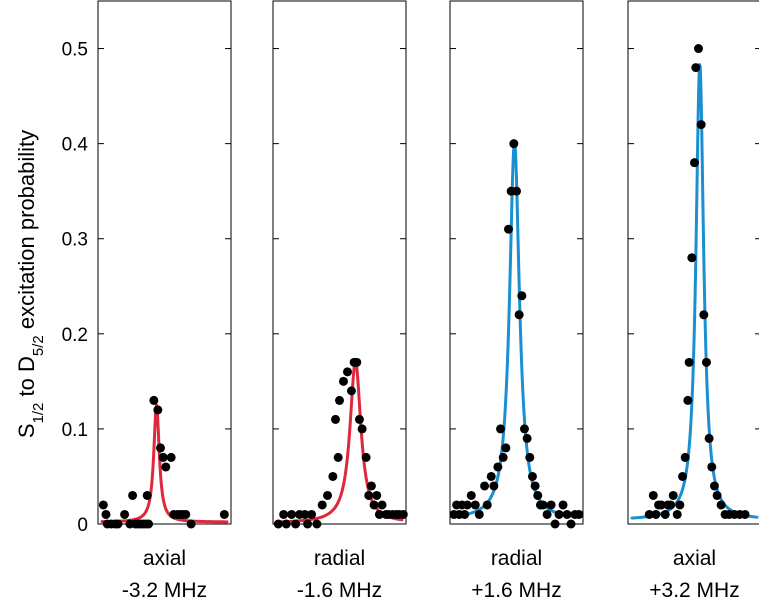 The image size is (759, 605). Describe the element at coordinates (82, 525) in the screenshot. I see `y-tick-label: 0` at that location.